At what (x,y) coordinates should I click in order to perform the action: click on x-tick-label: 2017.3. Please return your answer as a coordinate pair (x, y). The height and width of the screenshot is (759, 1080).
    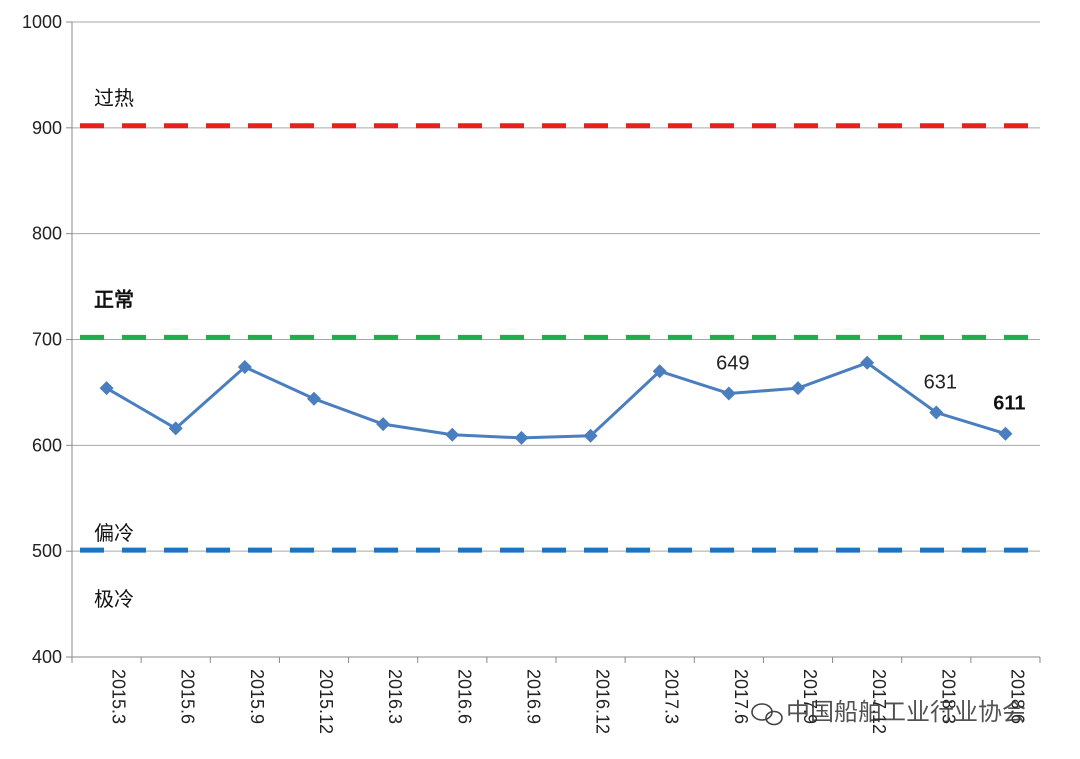
    Looking at the image, I should click on (672, 696).